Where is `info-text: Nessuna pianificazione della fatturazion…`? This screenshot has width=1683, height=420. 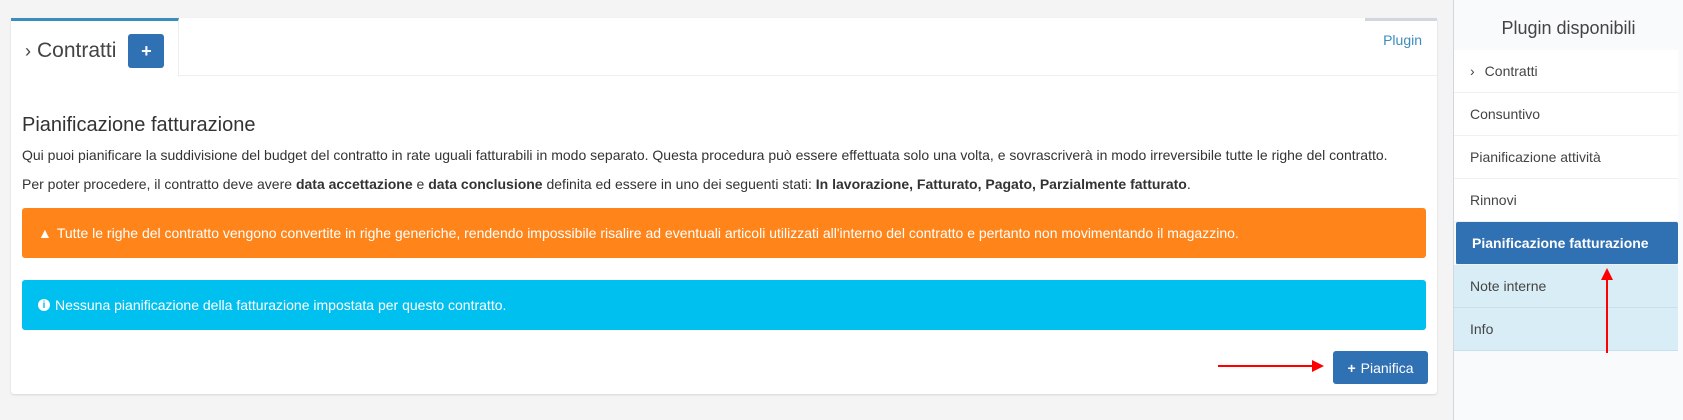
info-text: Nessuna pianificazione della fatturazion… is located at coordinates (281, 305).